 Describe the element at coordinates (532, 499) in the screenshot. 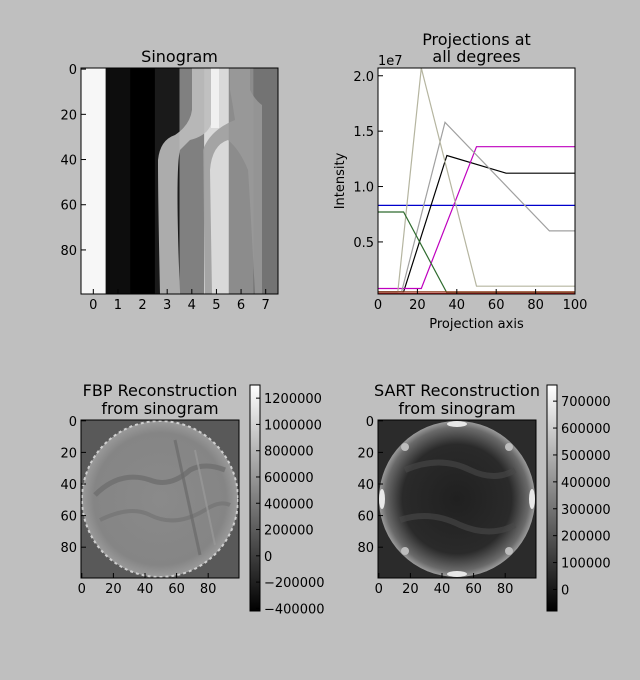

I see `sart-hotspot-right` at that location.